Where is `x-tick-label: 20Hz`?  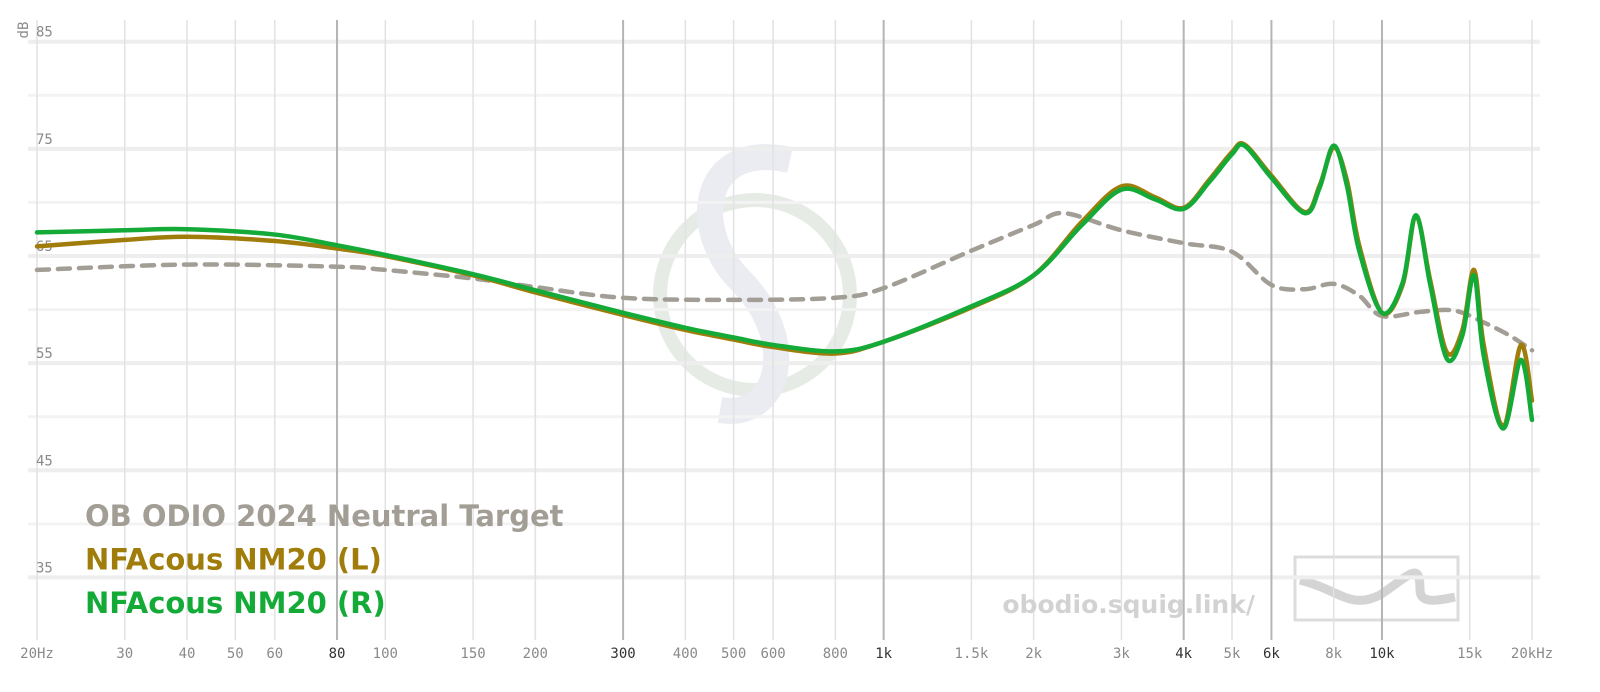 x-tick-label: 20Hz is located at coordinates (37, 654).